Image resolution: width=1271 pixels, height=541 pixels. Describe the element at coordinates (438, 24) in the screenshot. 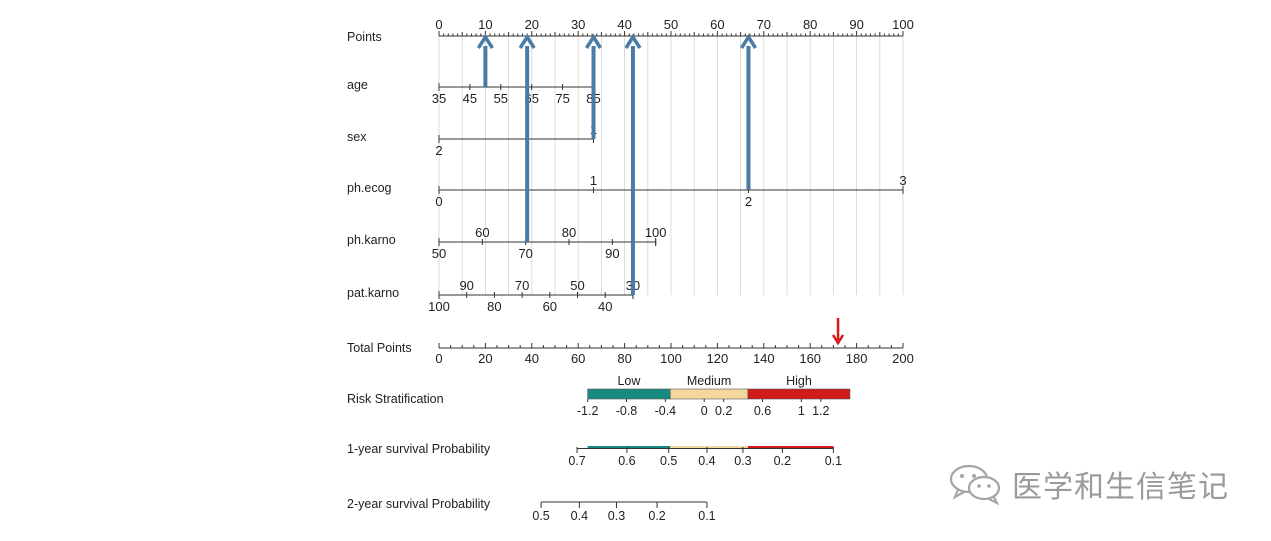

I see `points-tick-label: 0` at that location.